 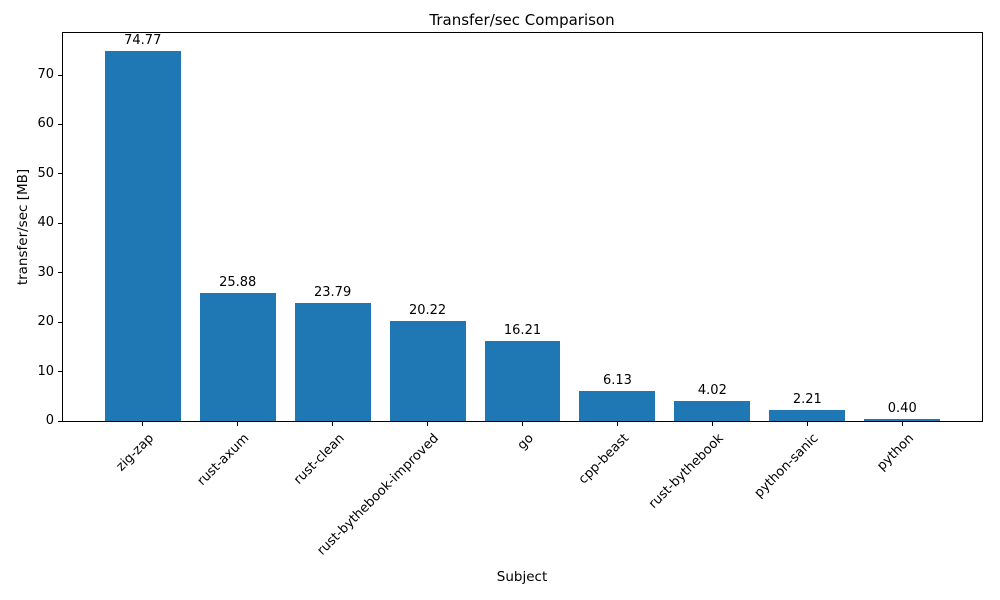 I want to click on bar-value-label: 2.21, so click(x=807, y=400).